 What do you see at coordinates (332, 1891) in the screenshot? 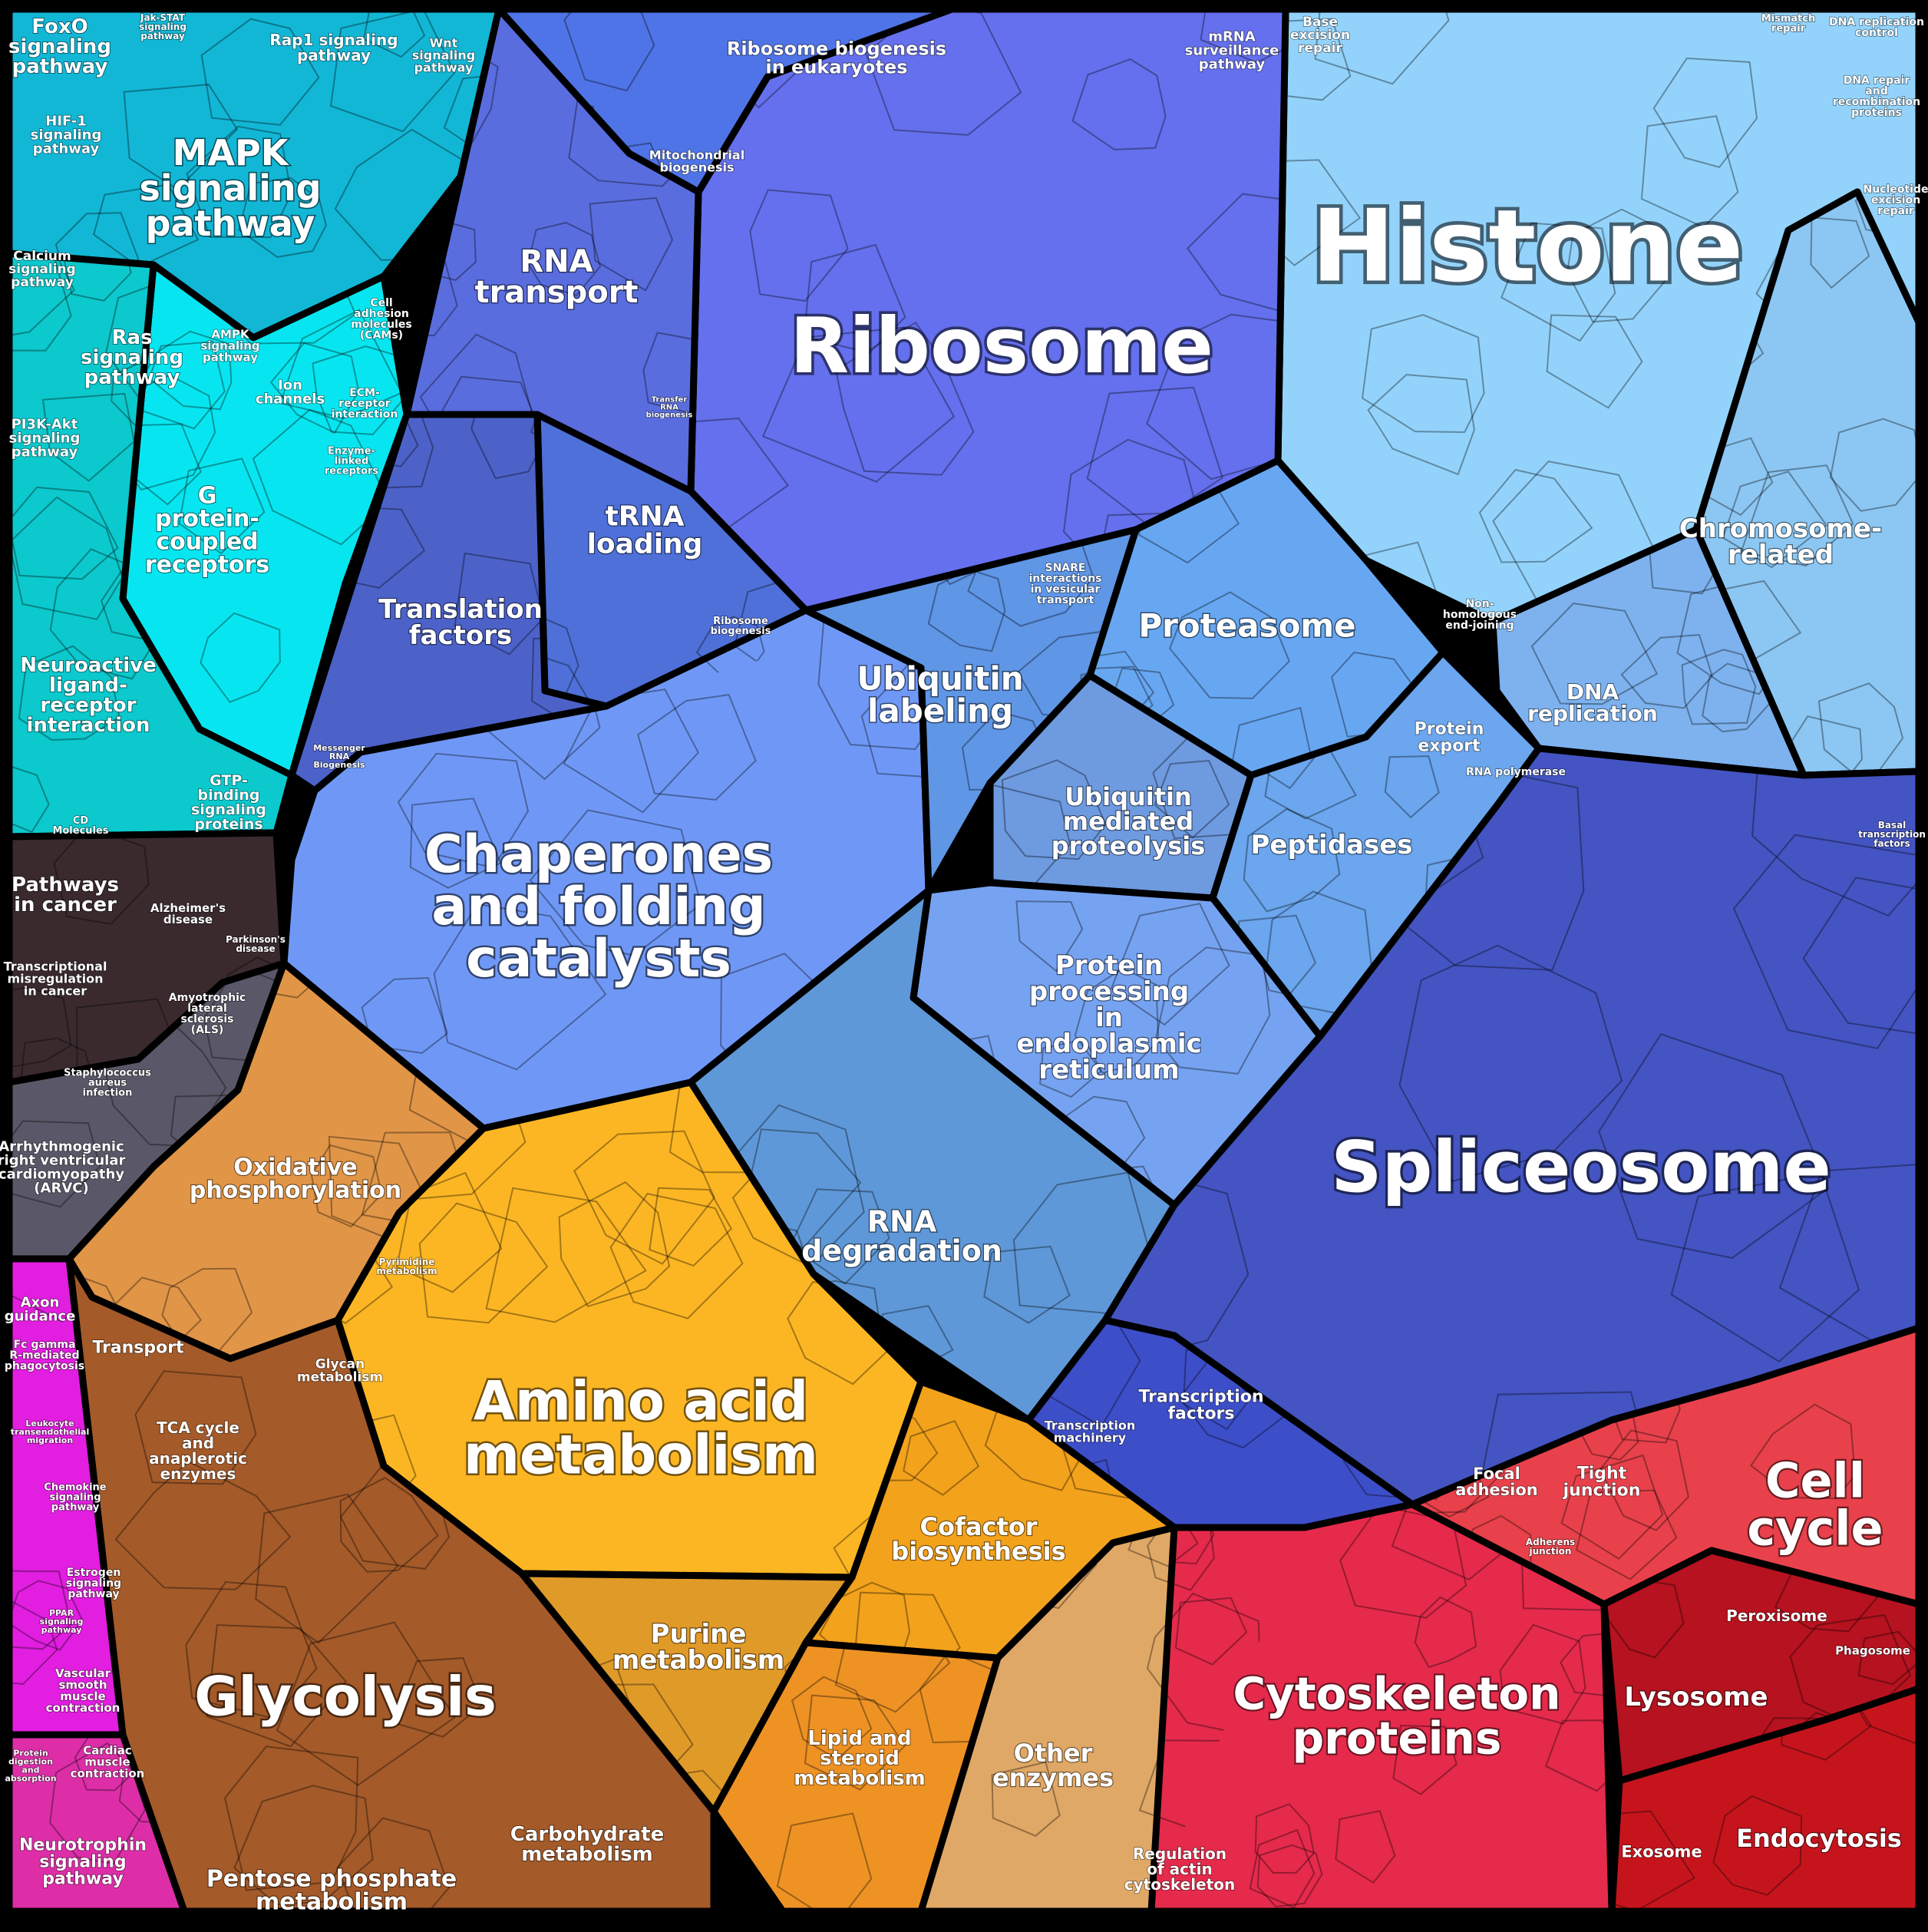
I see `minor-label: Pentose phosphate metabolism` at bounding box center [332, 1891].